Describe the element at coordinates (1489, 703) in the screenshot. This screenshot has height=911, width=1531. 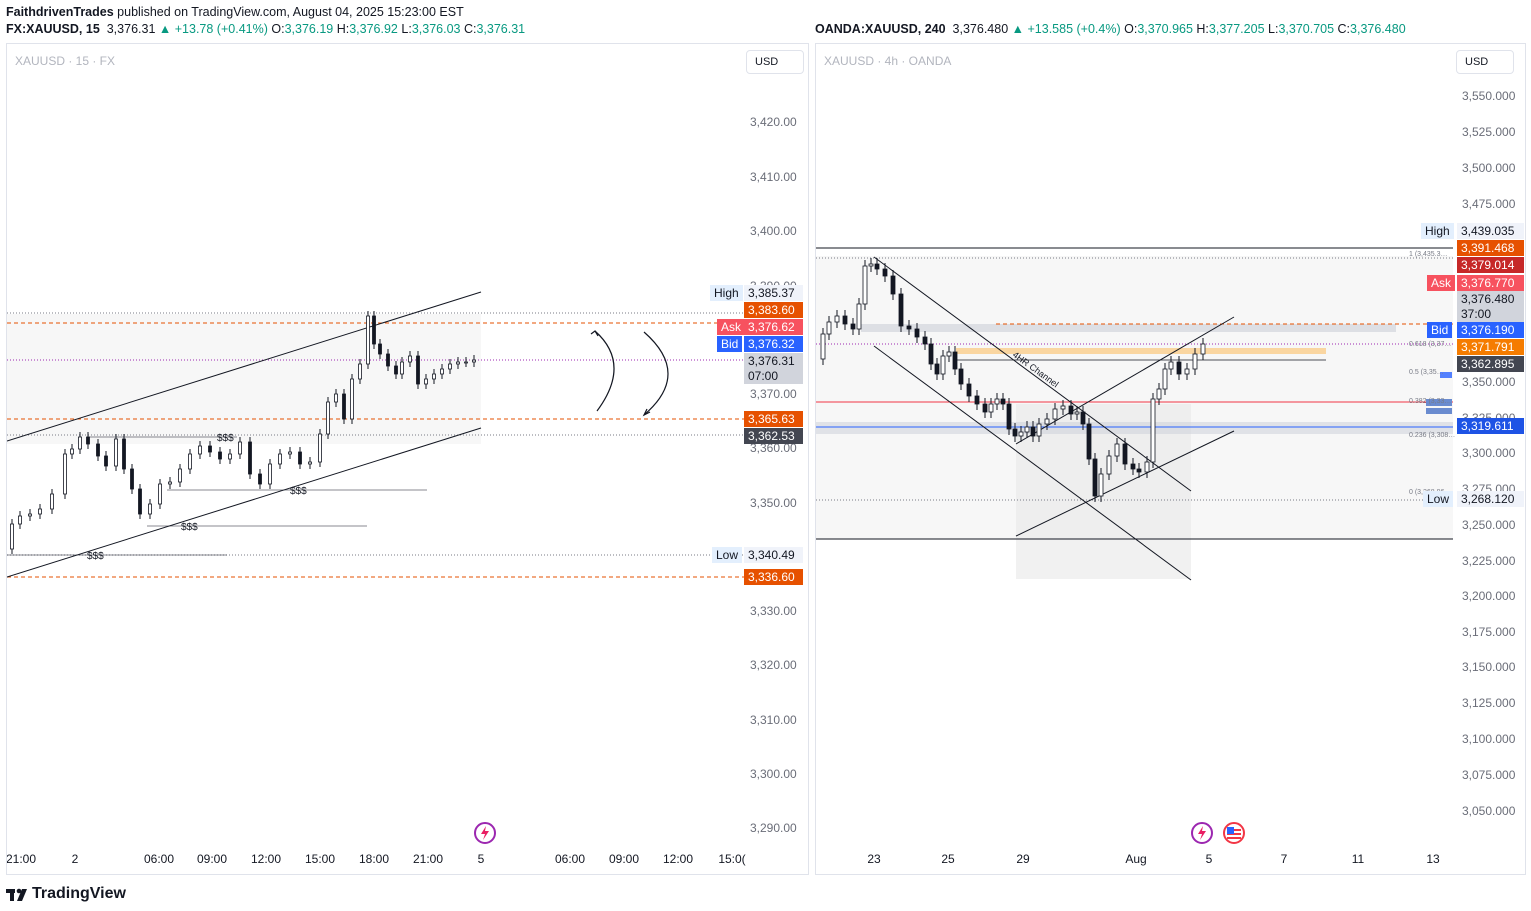
I see `price-axis-label: 3,125.000` at that location.